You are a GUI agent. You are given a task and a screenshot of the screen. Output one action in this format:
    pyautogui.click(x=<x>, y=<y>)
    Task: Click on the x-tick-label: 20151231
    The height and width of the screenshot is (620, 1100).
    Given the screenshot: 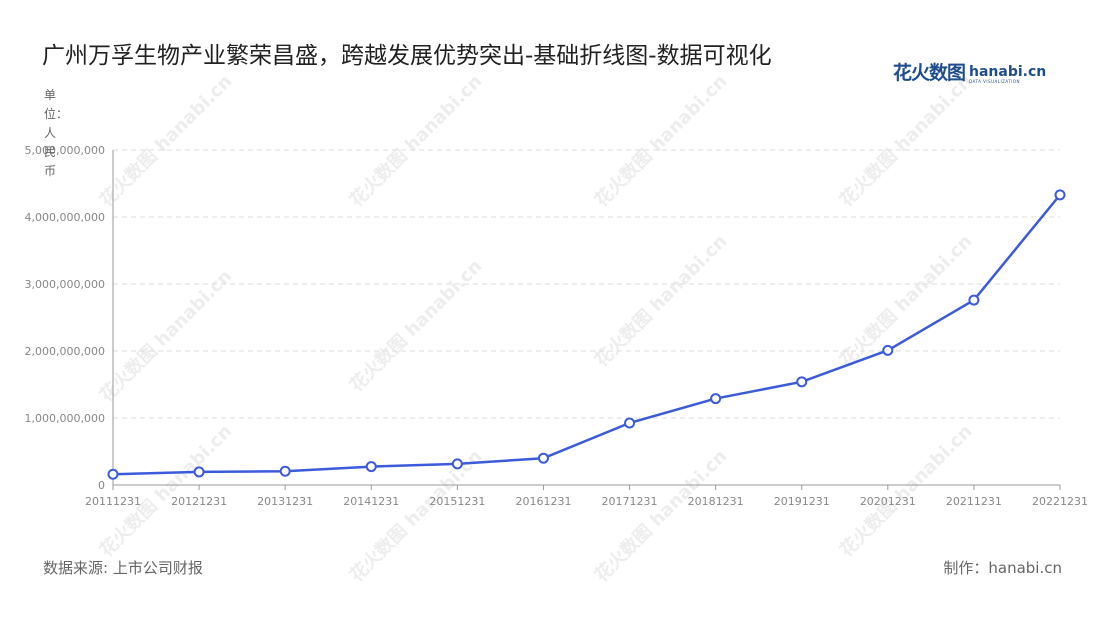 What is the action you would take?
    pyautogui.click(x=457, y=501)
    